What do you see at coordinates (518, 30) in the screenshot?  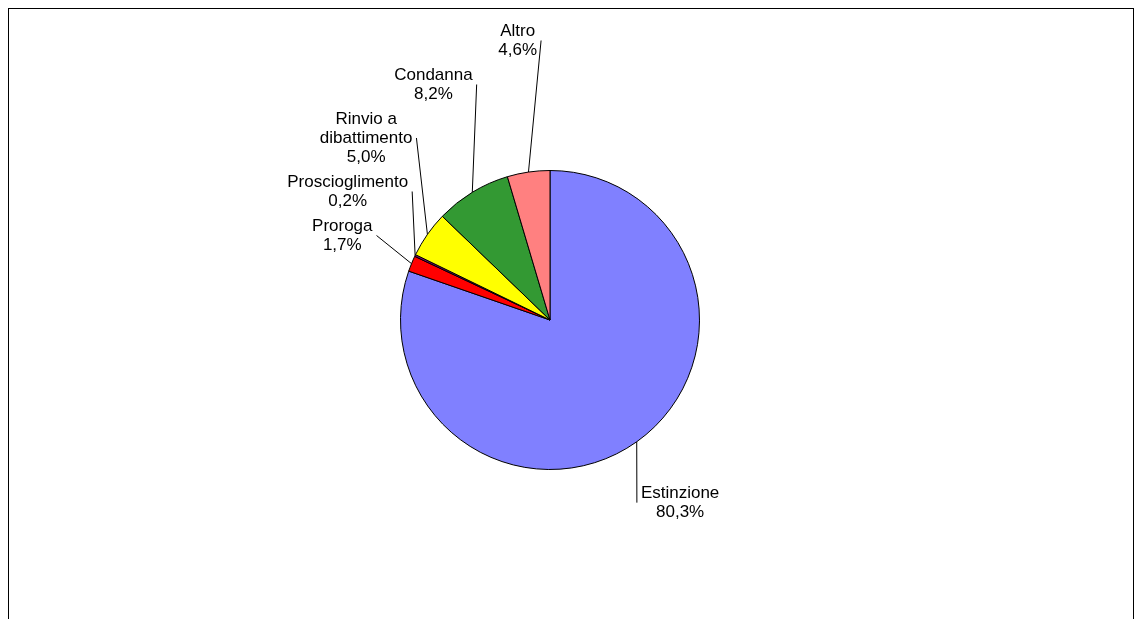 I see `slice-label: Altro` at bounding box center [518, 30].